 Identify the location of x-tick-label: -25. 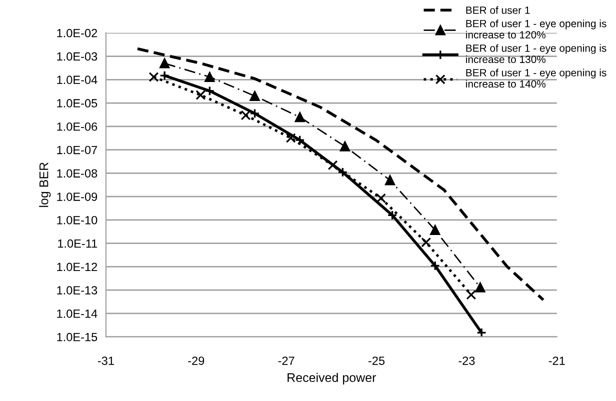
(376, 360).